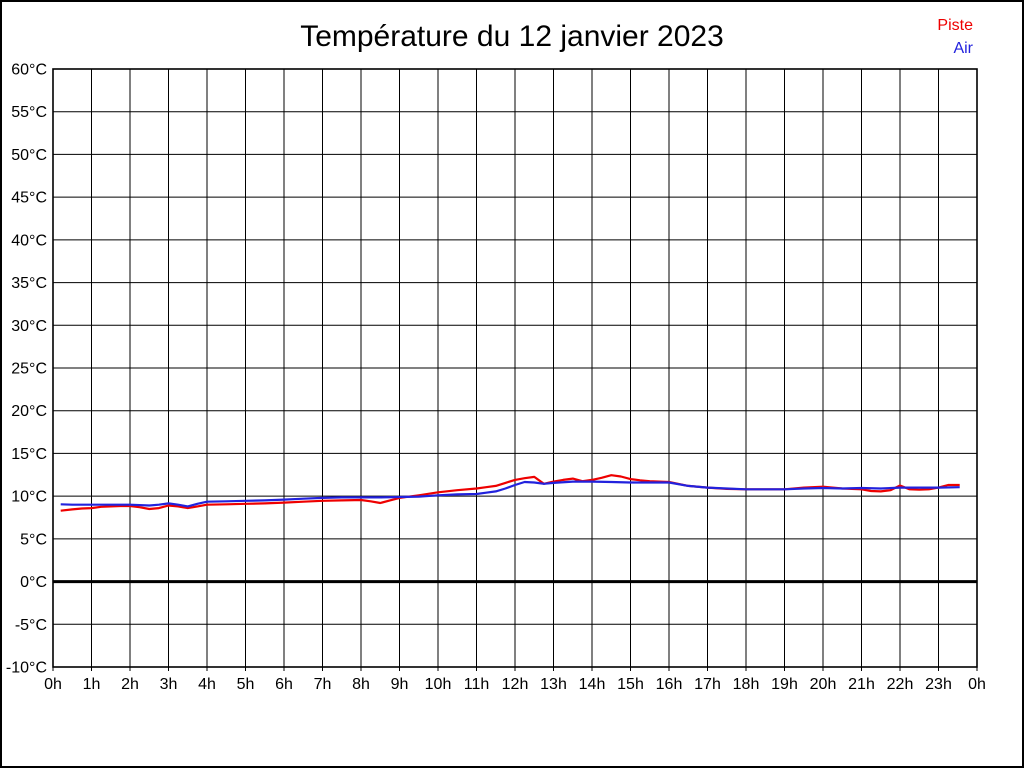 The width and height of the screenshot is (1024, 768). I want to click on svg-text: 30°C, so click(29, 326).